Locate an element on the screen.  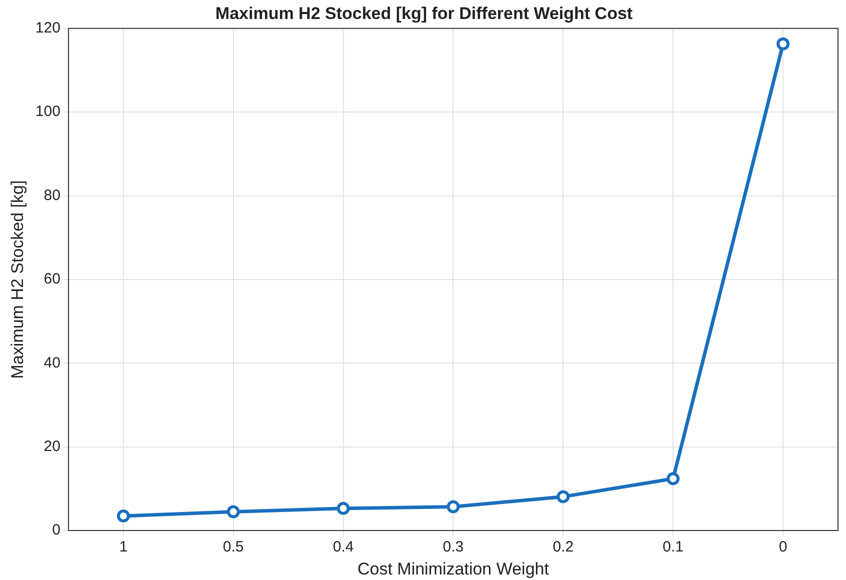
x-tick-label: 0.4 is located at coordinates (343, 547).